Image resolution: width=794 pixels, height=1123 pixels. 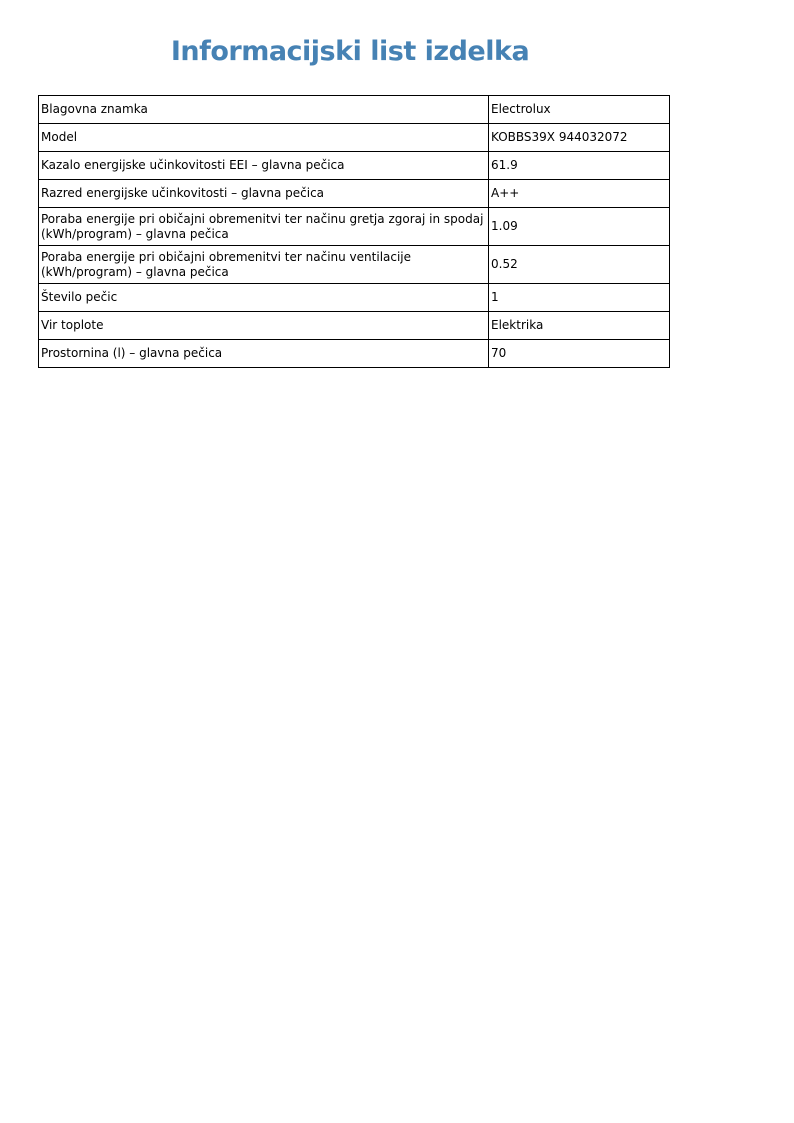 What do you see at coordinates (263, 297) in the screenshot?
I see `row-label: Število pečic` at bounding box center [263, 297].